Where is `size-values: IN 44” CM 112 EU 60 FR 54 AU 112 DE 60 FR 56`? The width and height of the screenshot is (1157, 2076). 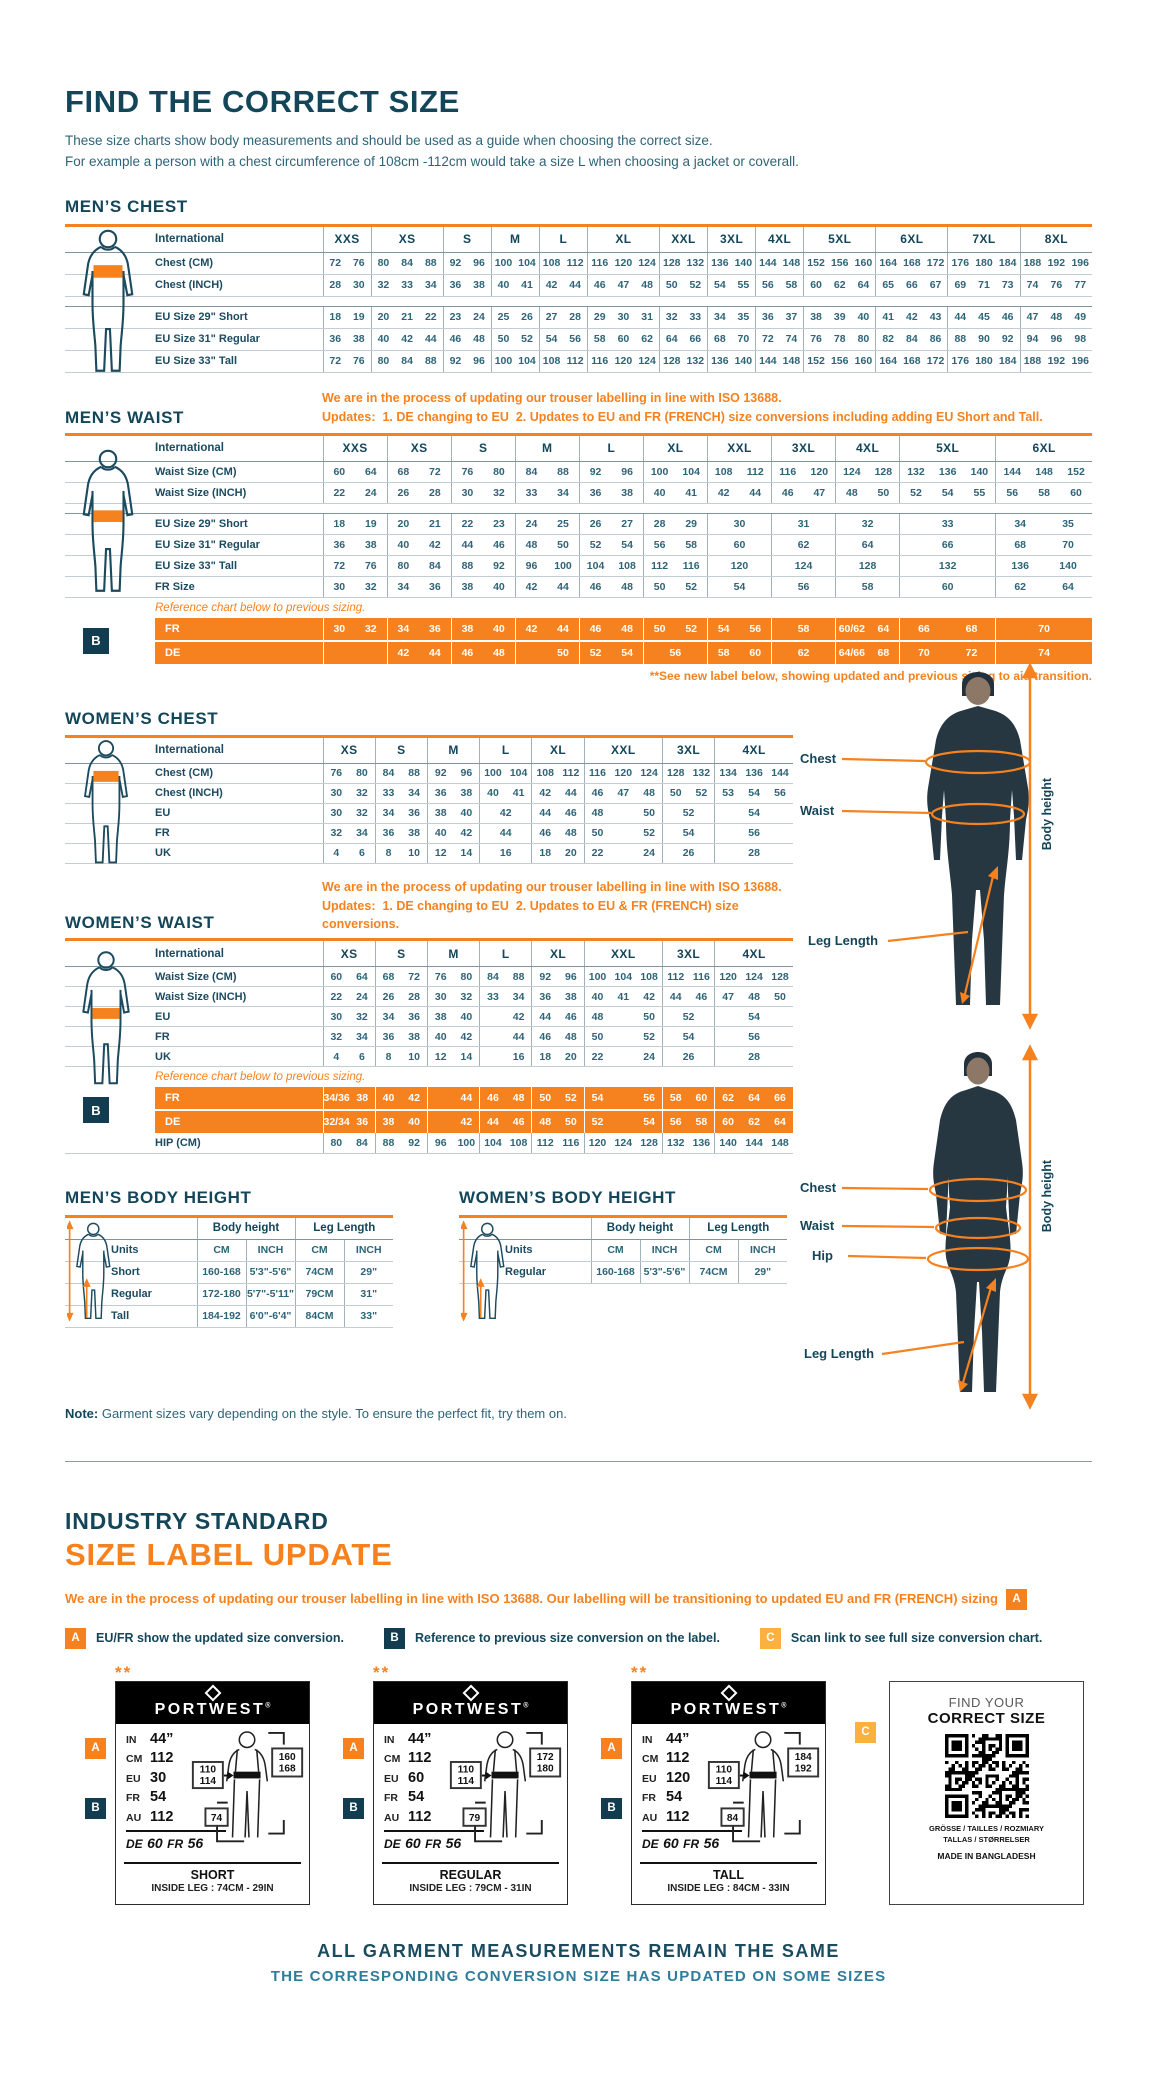 size-values: IN 44” CM 112 EU 60 FR 54 AU 112 DE 60 FR 56 is located at coordinates (473, 1792).